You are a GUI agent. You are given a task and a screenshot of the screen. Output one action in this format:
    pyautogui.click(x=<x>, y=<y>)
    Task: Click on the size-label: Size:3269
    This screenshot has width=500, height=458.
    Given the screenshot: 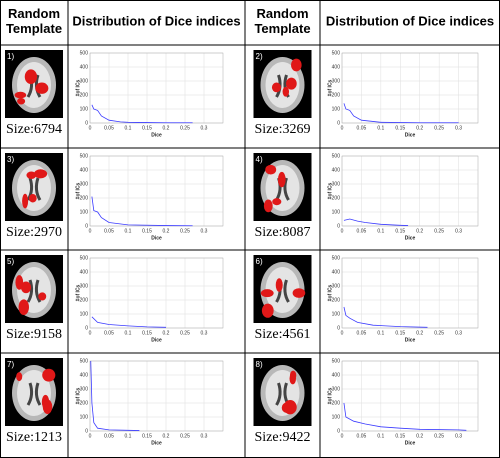 What is the action you would take?
    pyautogui.click(x=283, y=129)
    